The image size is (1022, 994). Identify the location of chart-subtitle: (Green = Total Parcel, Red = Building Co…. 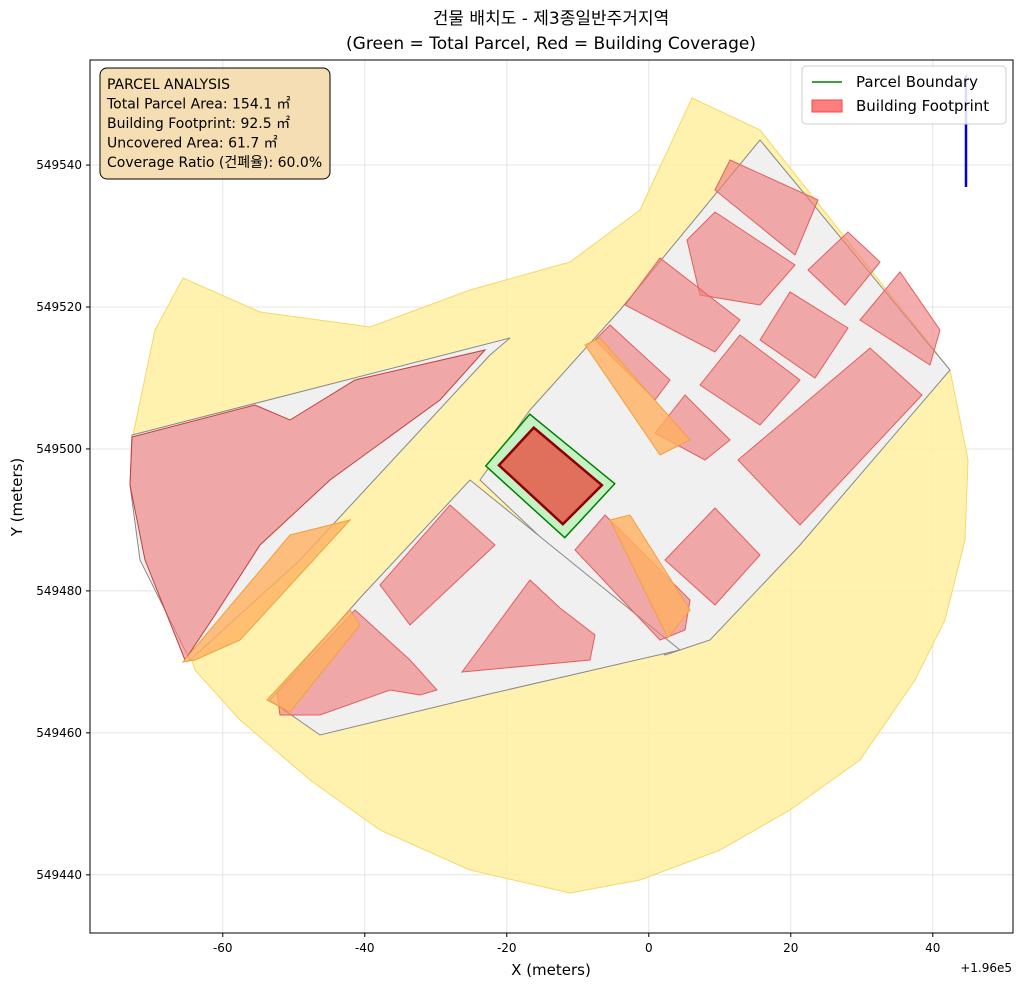
(551, 44).